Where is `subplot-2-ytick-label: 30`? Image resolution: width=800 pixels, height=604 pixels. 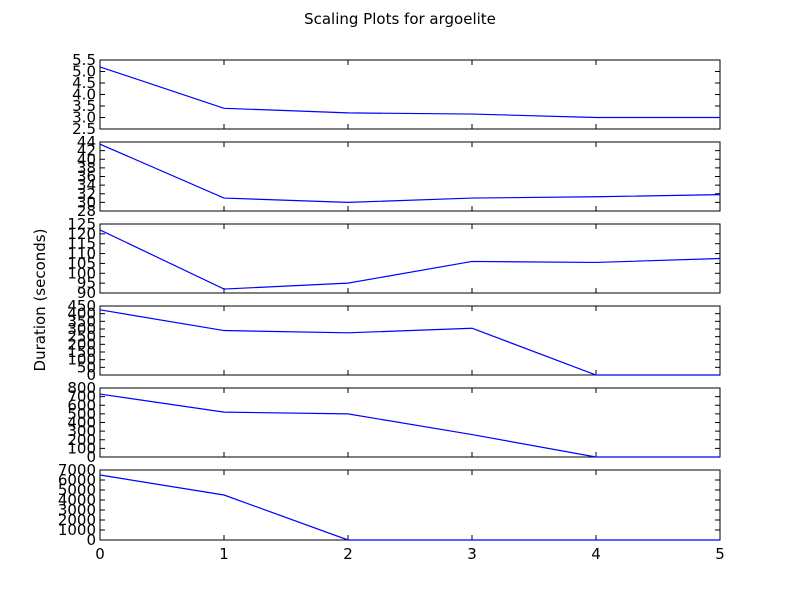
subplot-2-ytick-label: 30 is located at coordinates (86, 202).